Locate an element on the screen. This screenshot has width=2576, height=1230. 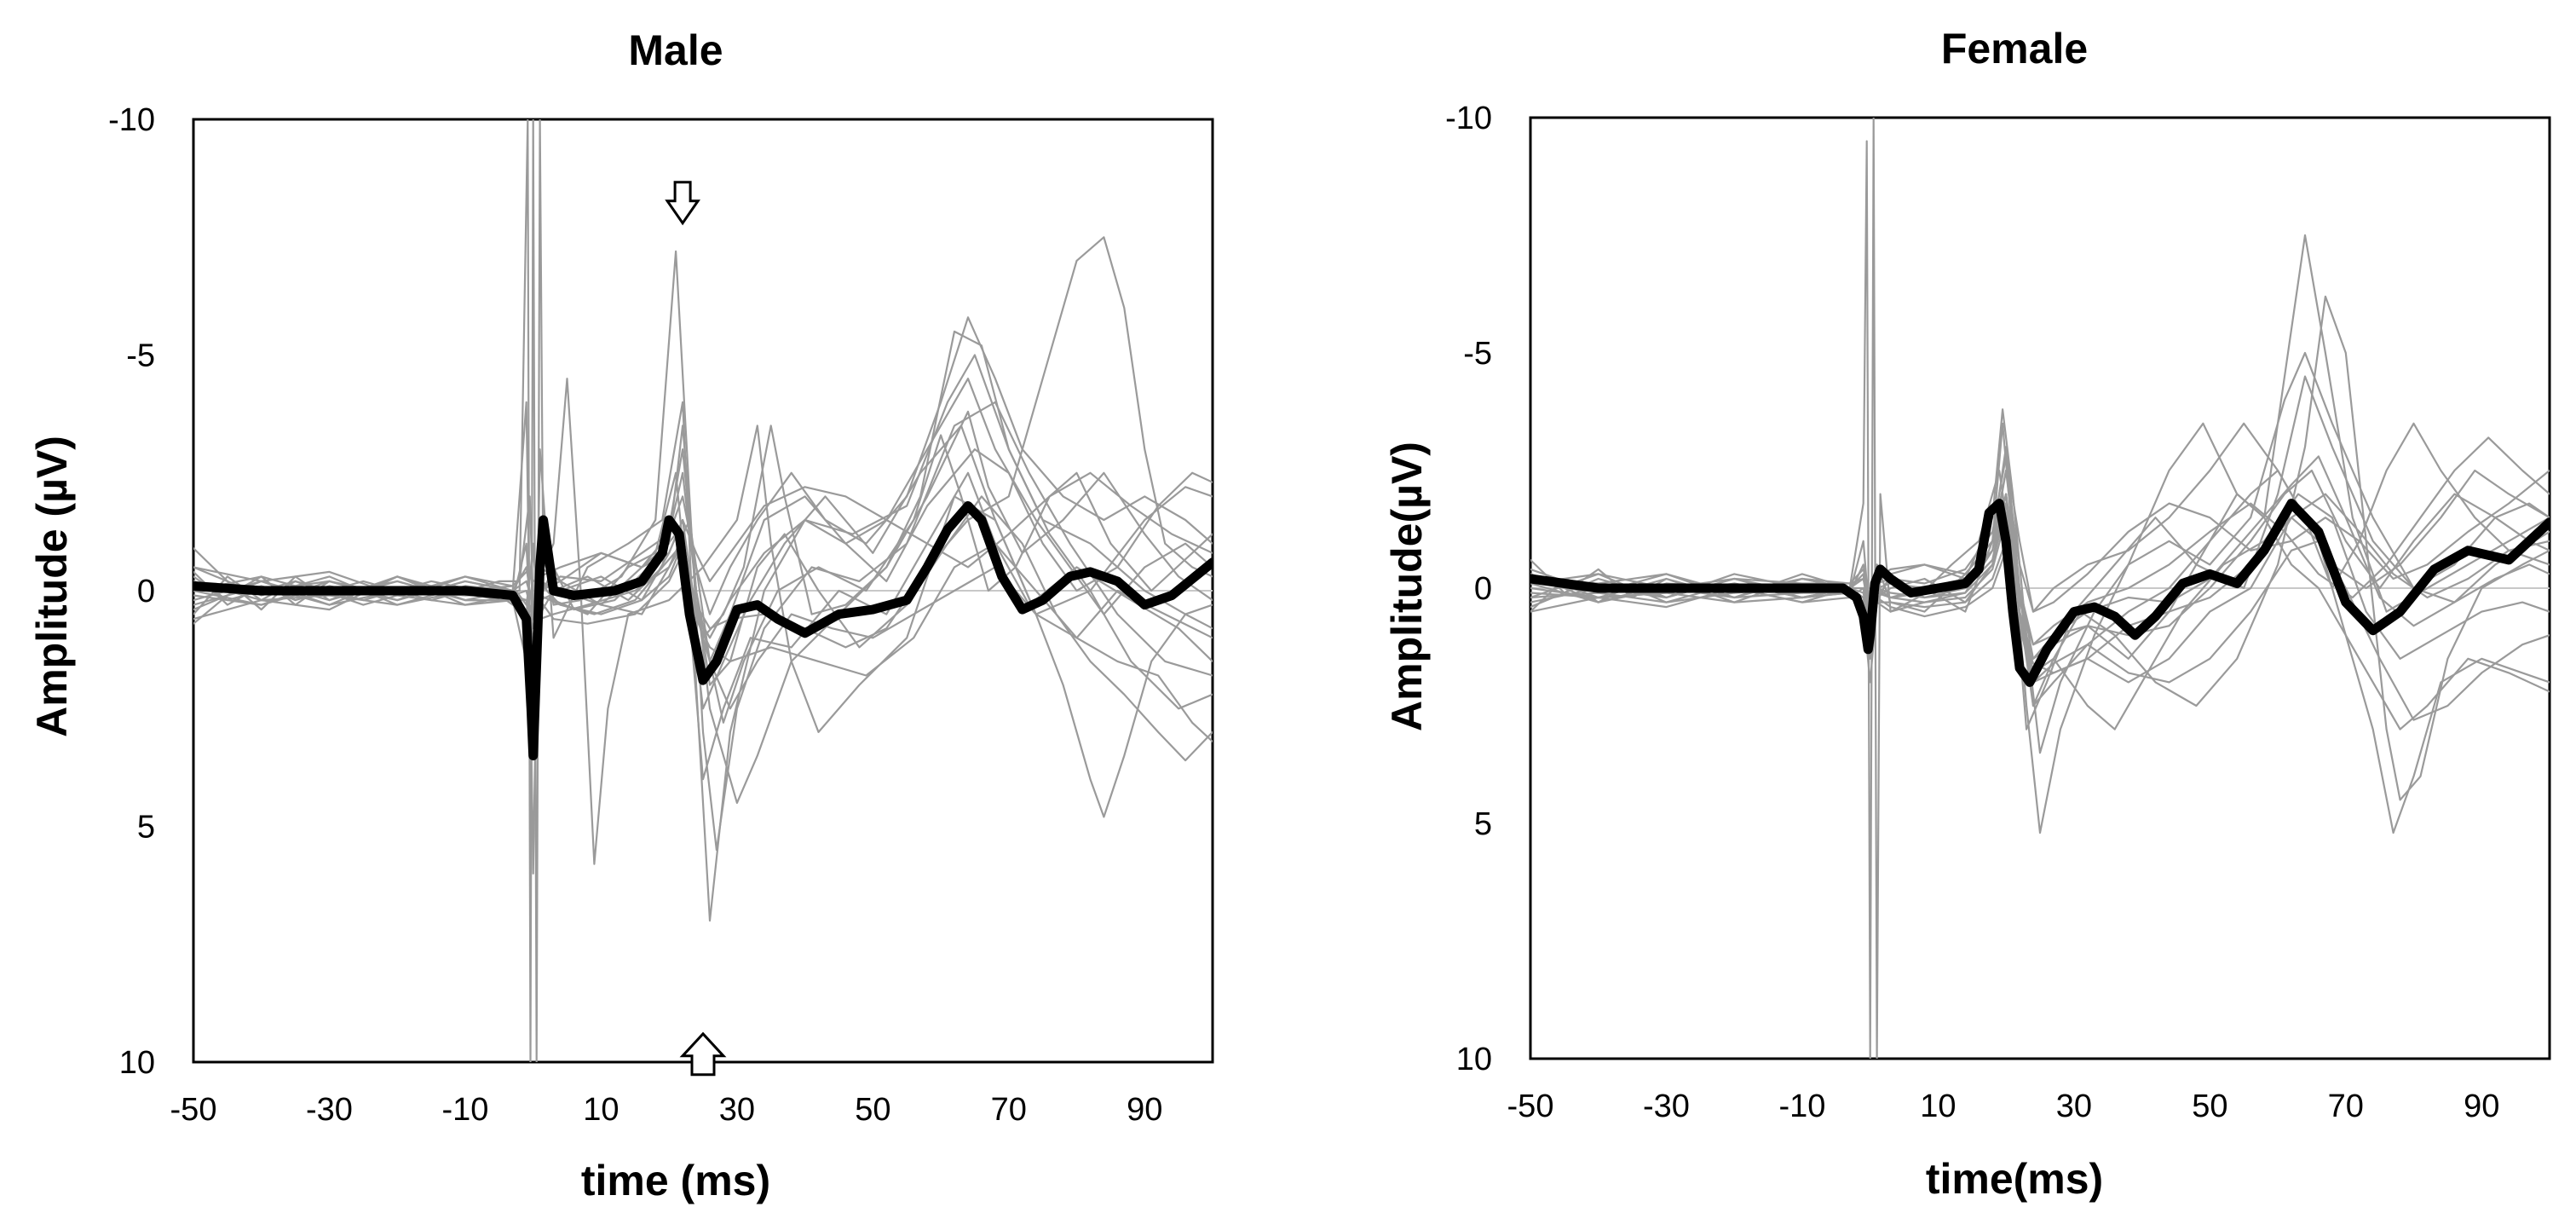
y-tick-label-male: 10 is located at coordinates (137, 1063).